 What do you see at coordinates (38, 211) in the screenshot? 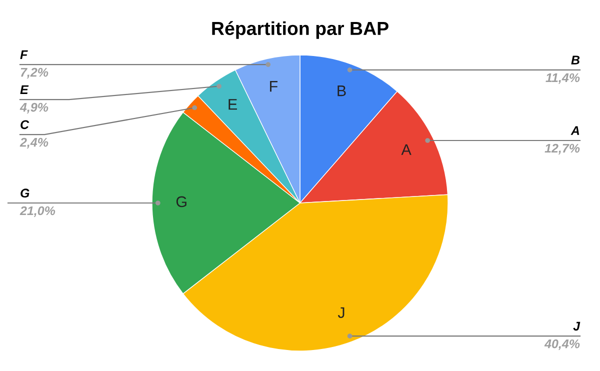
I see `data-label: 21,0%` at bounding box center [38, 211].